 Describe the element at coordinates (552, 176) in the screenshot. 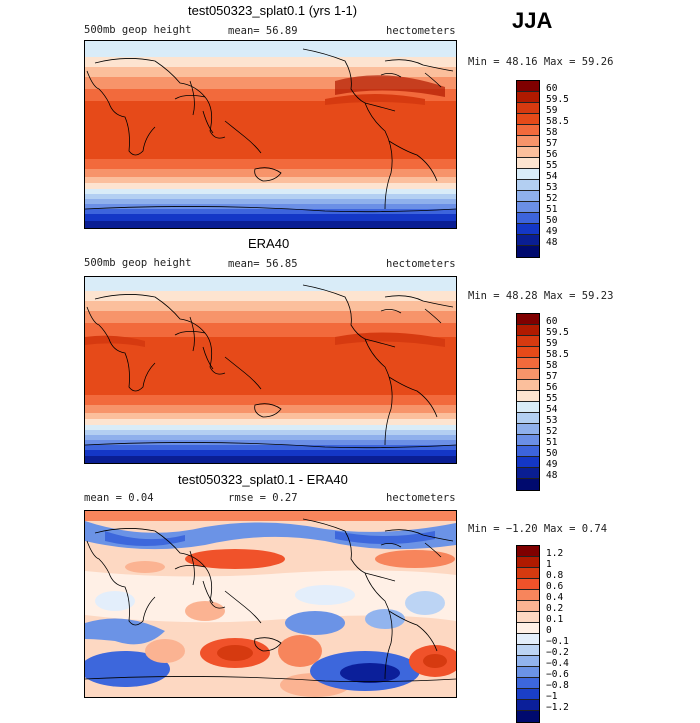

I see `panel1-legend-label: 54` at that location.